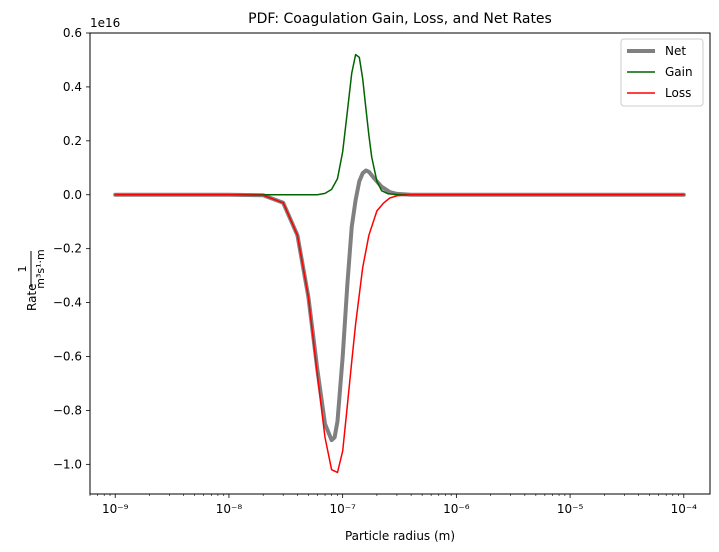  I want to click on y-offset-text: 1e16, so click(105, 23).